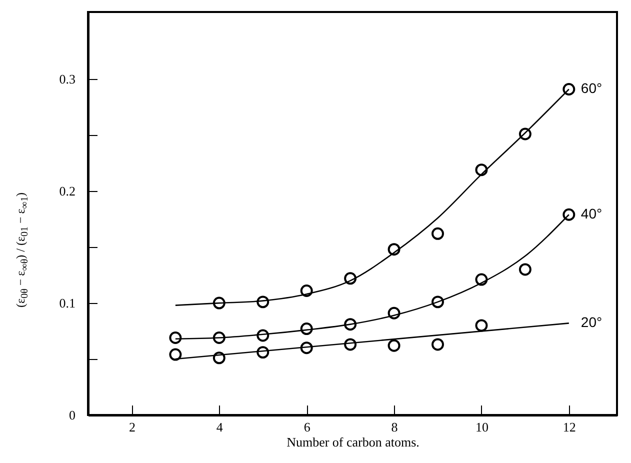 This screenshot has height=463, width=631. Describe the element at coordinates (591, 322) in the screenshot. I see `series-label: 20°` at that location.